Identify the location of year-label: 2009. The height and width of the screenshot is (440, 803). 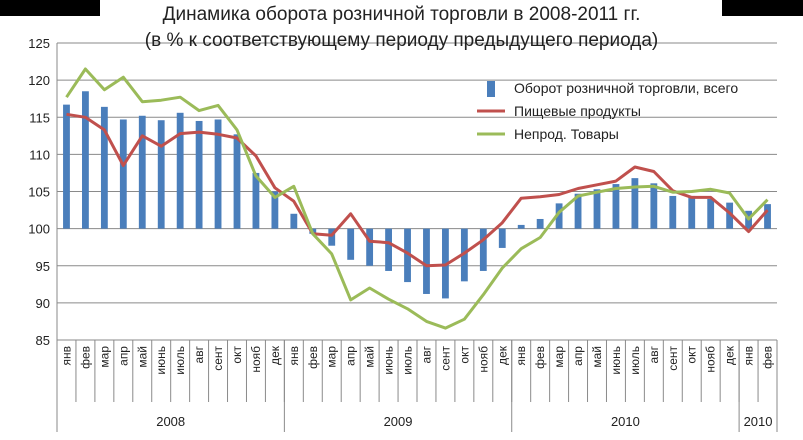
(398, 421).